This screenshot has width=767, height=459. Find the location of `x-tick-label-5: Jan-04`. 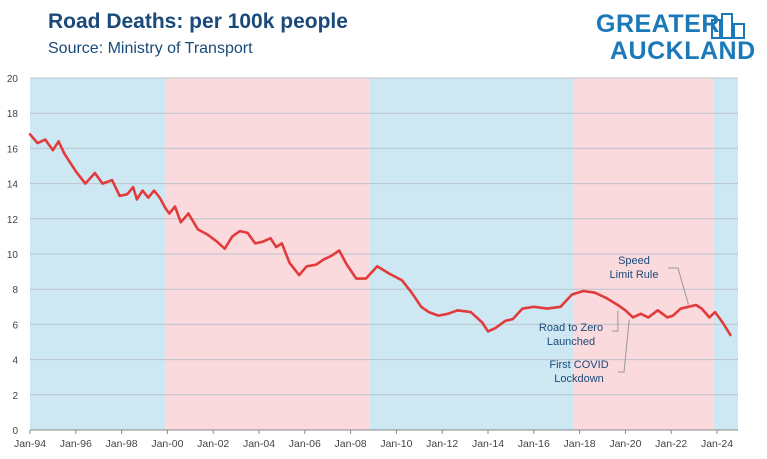

x-tick-label-5: Jan-04 is located at coordinates (259, 444).